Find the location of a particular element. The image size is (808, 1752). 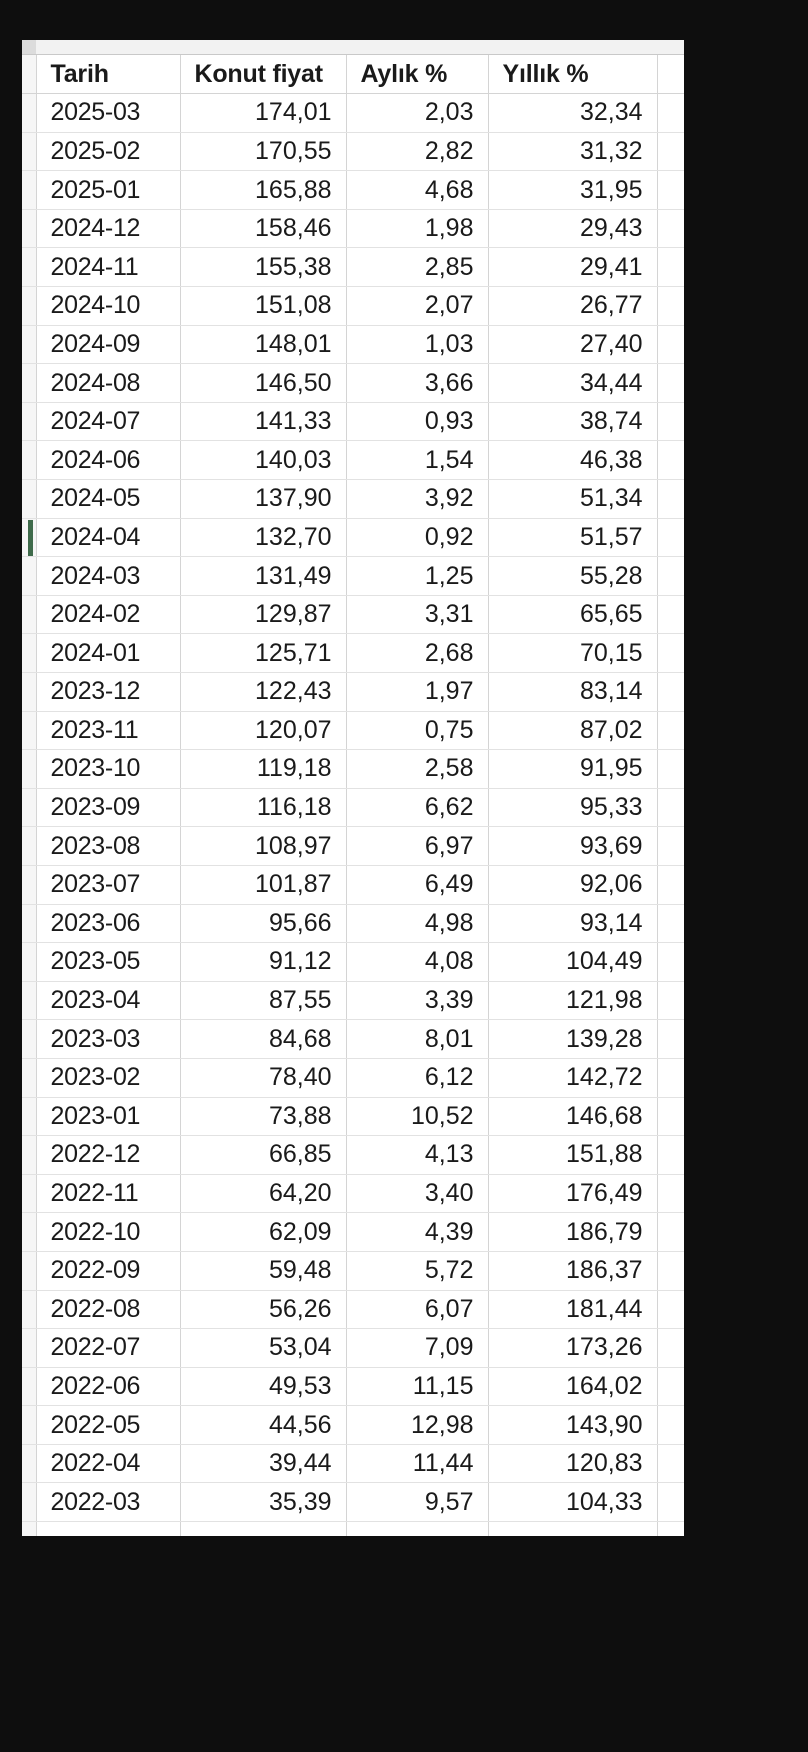

table-row: 2022-12 66,85 4,13 151,88 is located at coordinates (353, 1155).